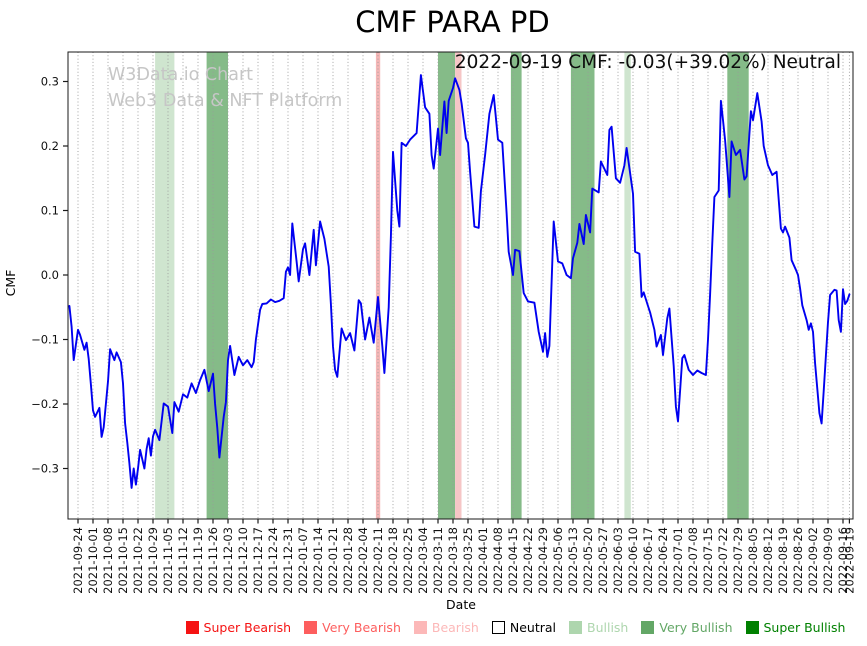 The height and width of the screenshot is (646, 867). I want to click on x-tick-label: 2021-10-29, so click(153, 560).